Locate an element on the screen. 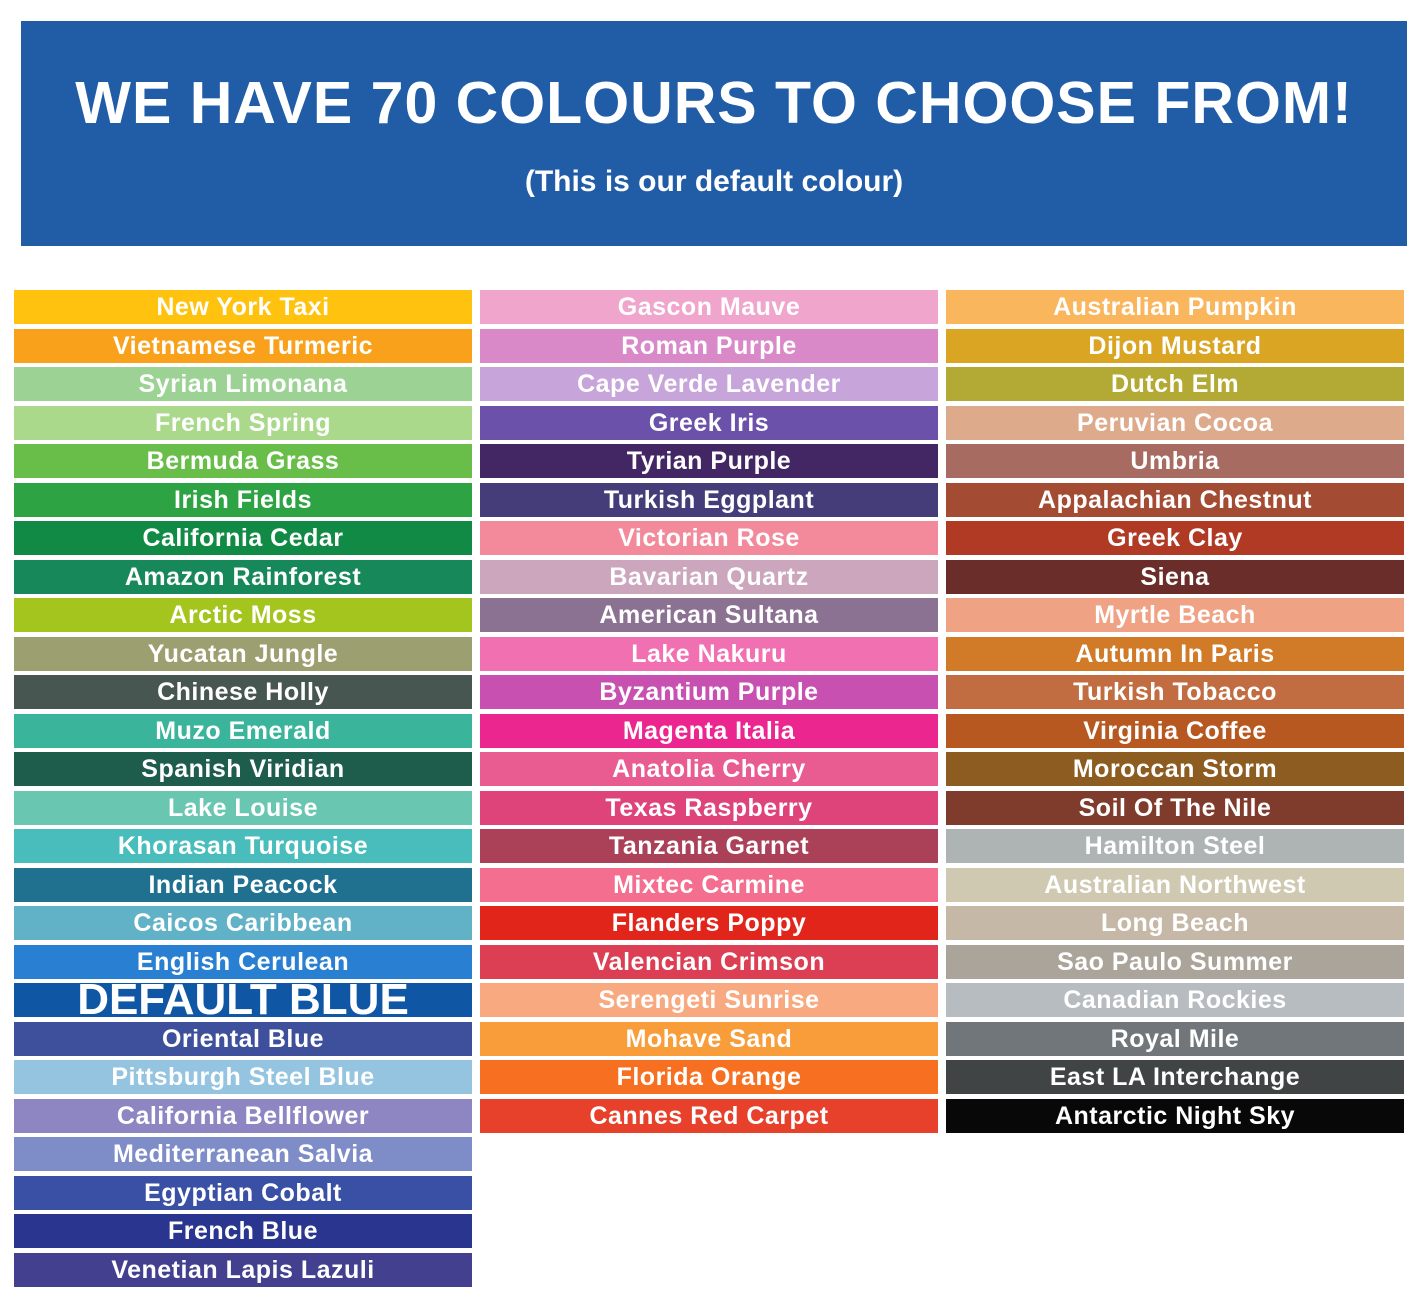 Image resolution: width=1428 pixels, height=1304 pixels. colour-swatch-label: Syrian Limonana is located at coordinates (243, 384).